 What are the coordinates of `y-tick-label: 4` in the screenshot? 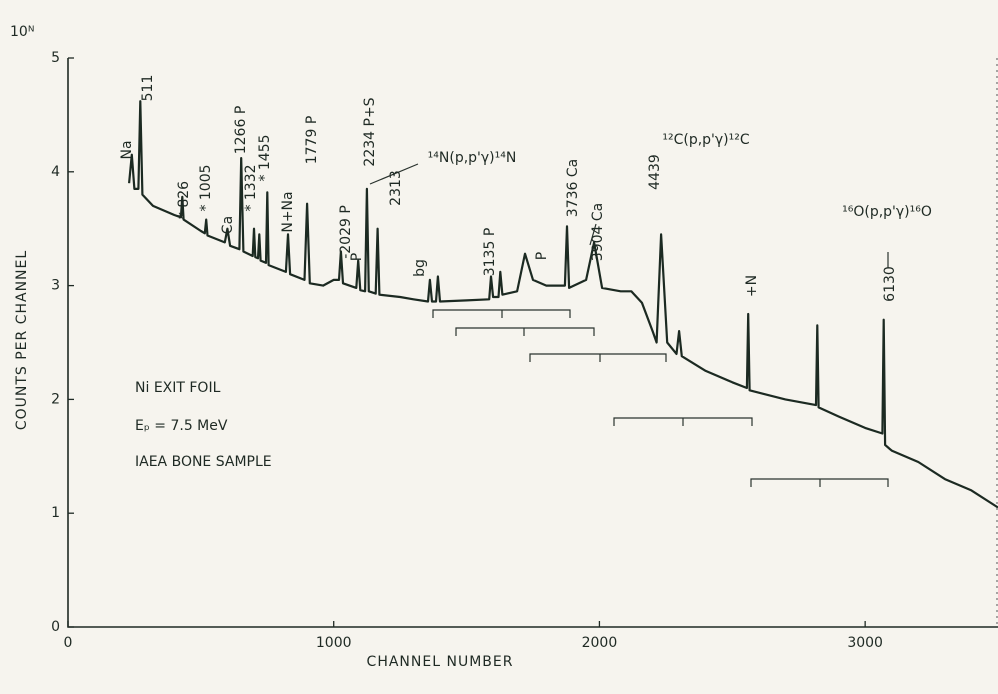 It's located at (55, 172).